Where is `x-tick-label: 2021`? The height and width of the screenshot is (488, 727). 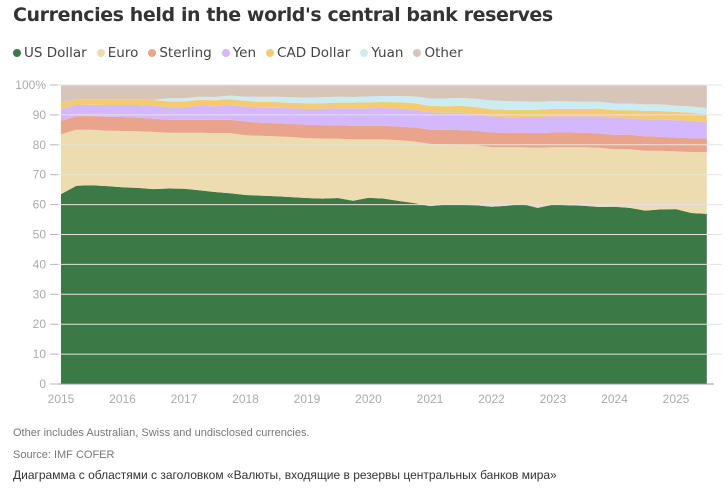
x-tick-label: 2021 is located at coordinates (430, 399).